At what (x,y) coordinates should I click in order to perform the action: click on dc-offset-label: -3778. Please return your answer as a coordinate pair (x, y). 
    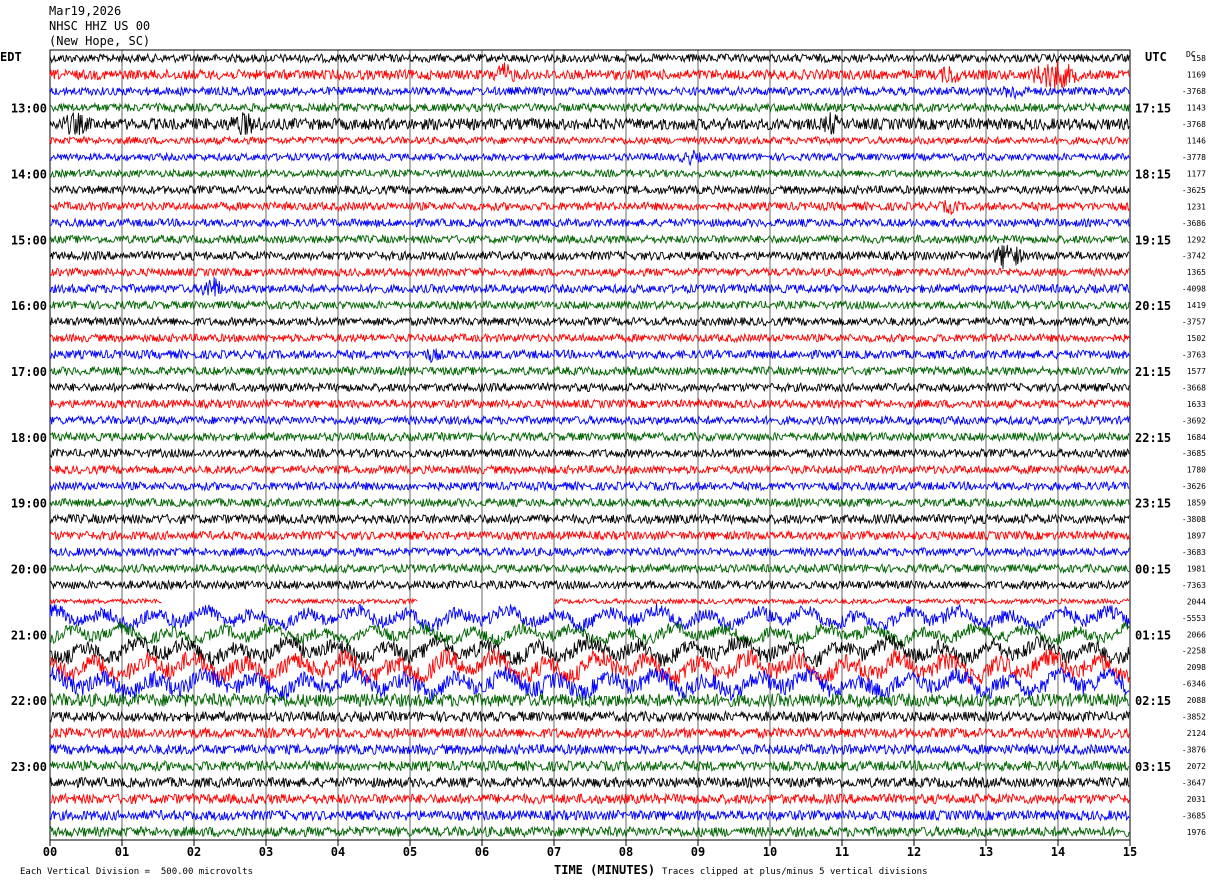
    Looking at the image, I should click on (1194, 157).